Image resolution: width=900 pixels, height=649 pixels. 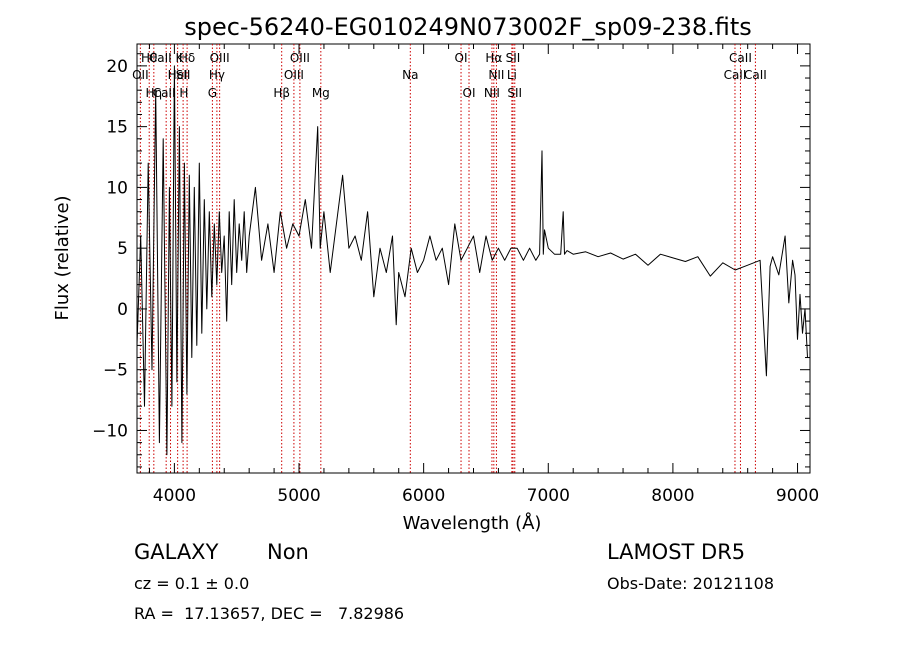 I want to click on object-class: GALAXY, so click(x=176, y=552).